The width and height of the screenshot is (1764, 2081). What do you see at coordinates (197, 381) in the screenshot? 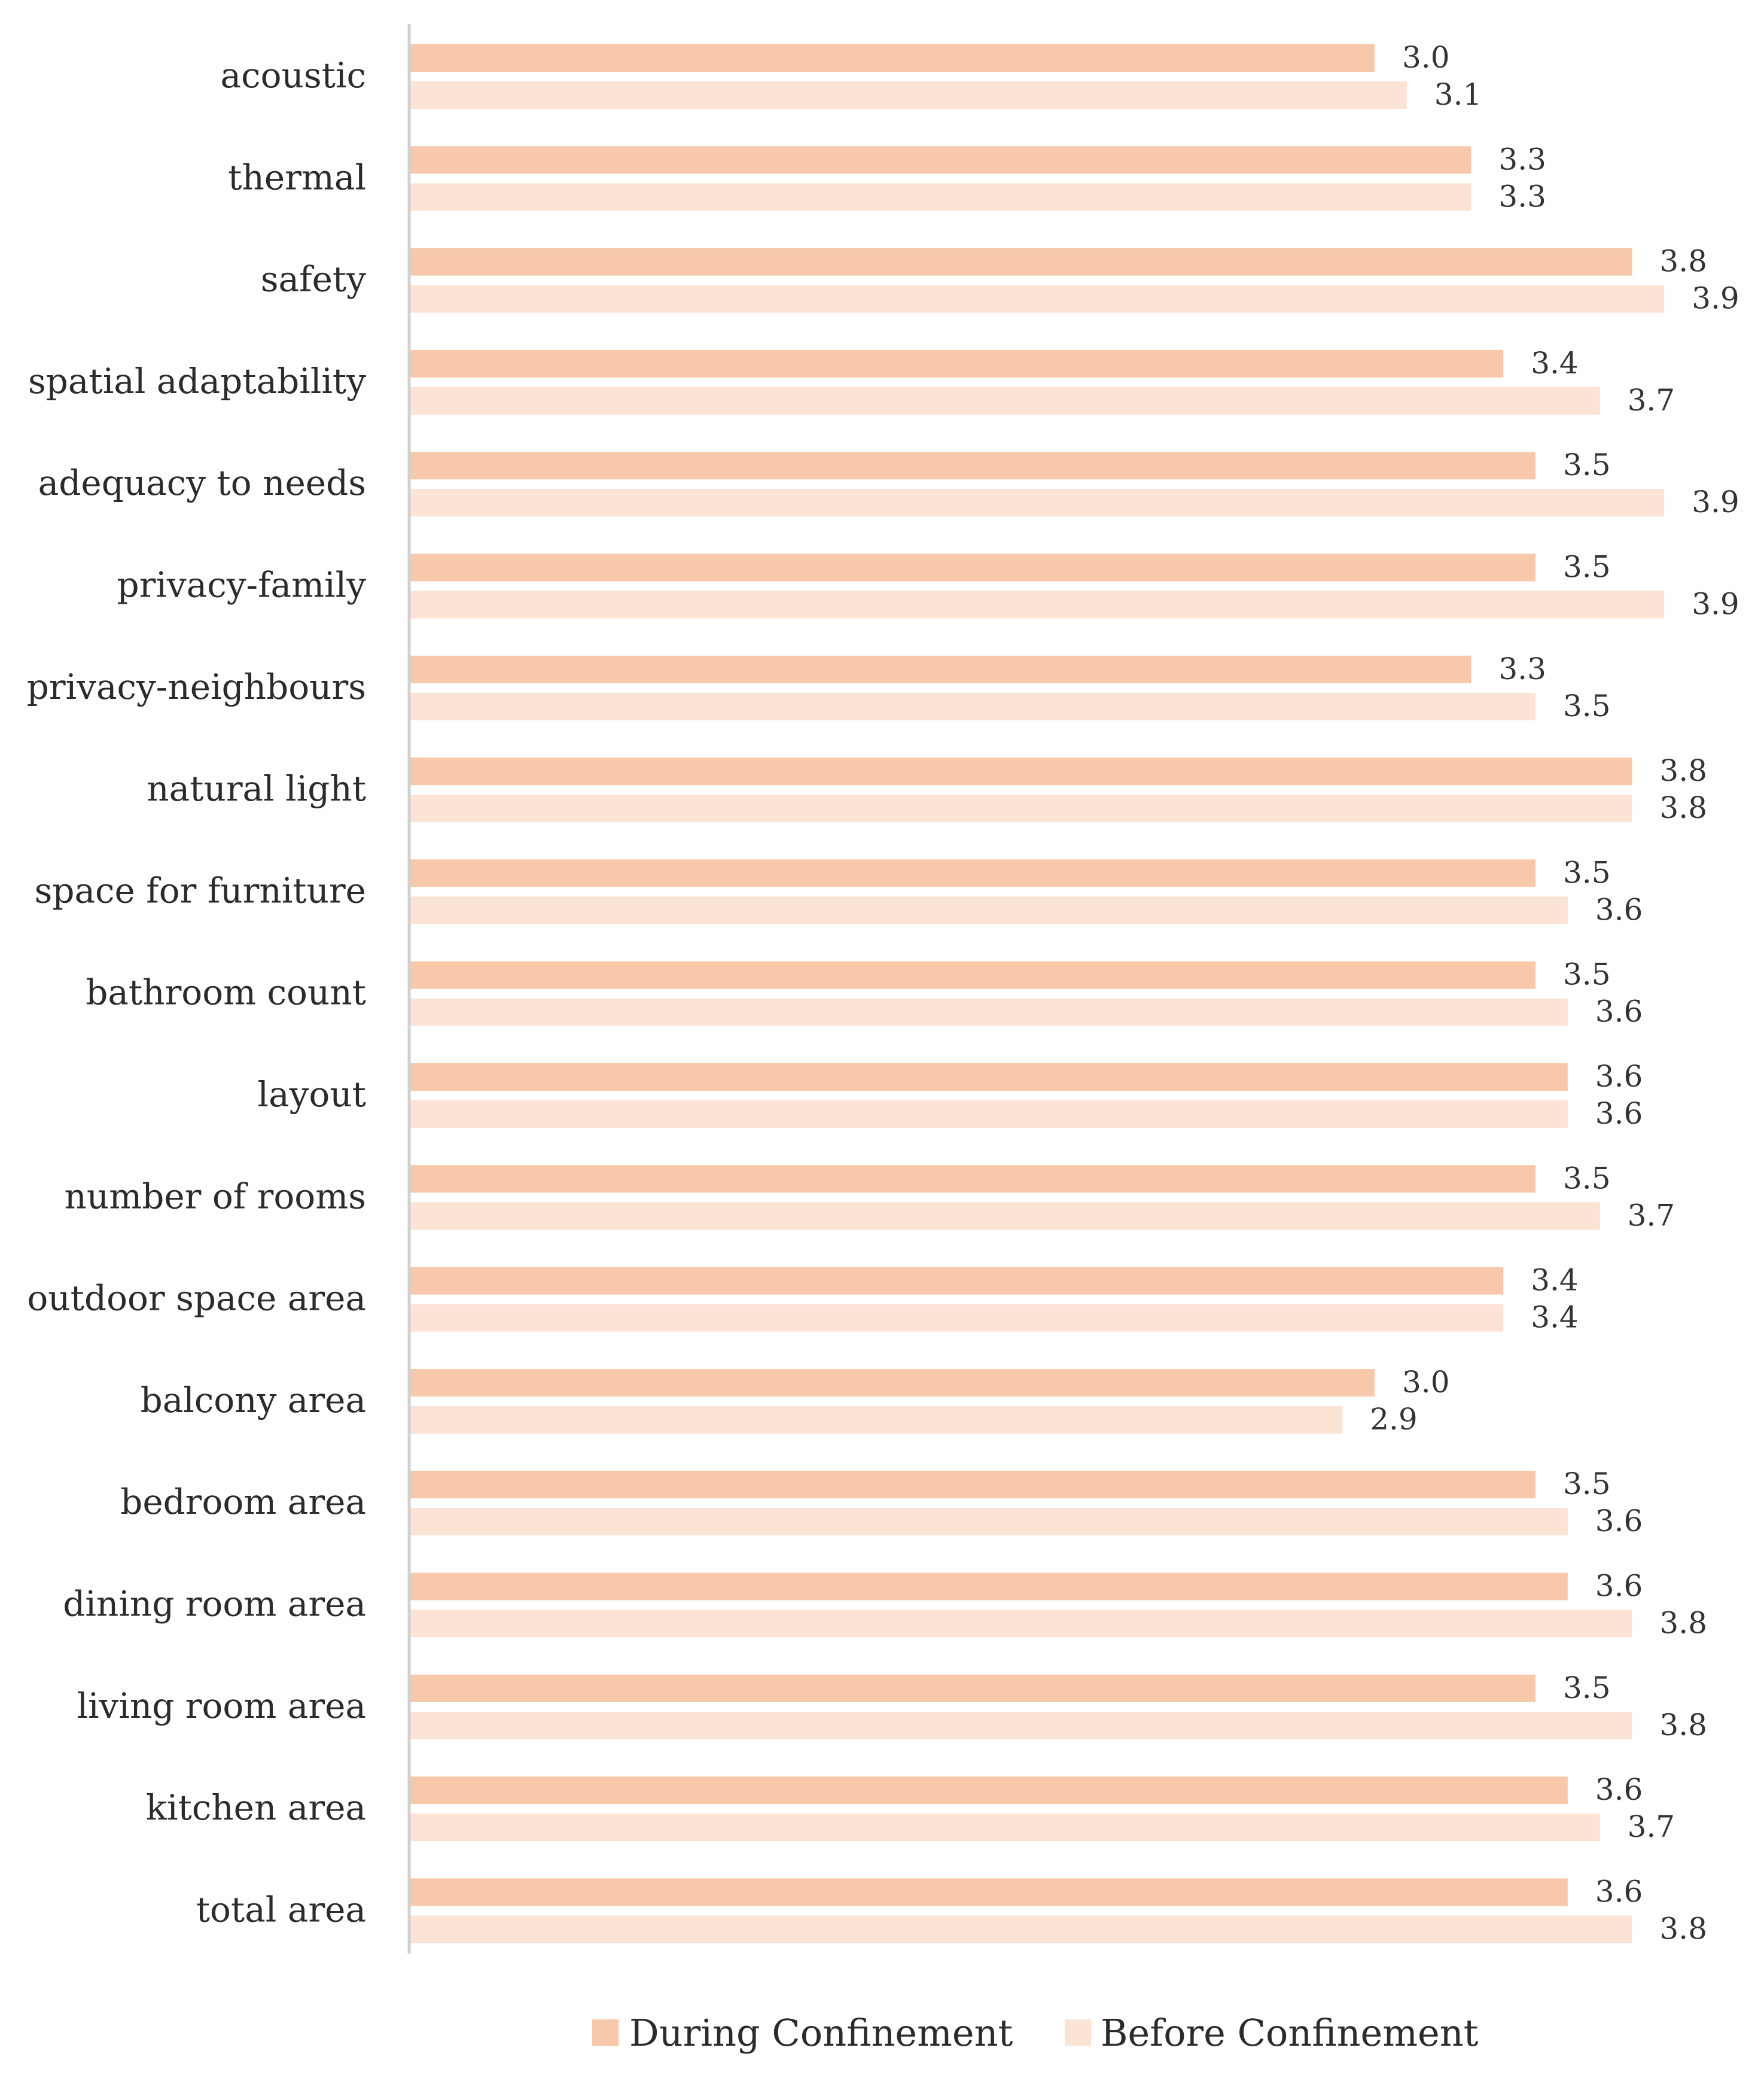
I see `category-label: spatial adaptability` at bounding box center [197, 381].